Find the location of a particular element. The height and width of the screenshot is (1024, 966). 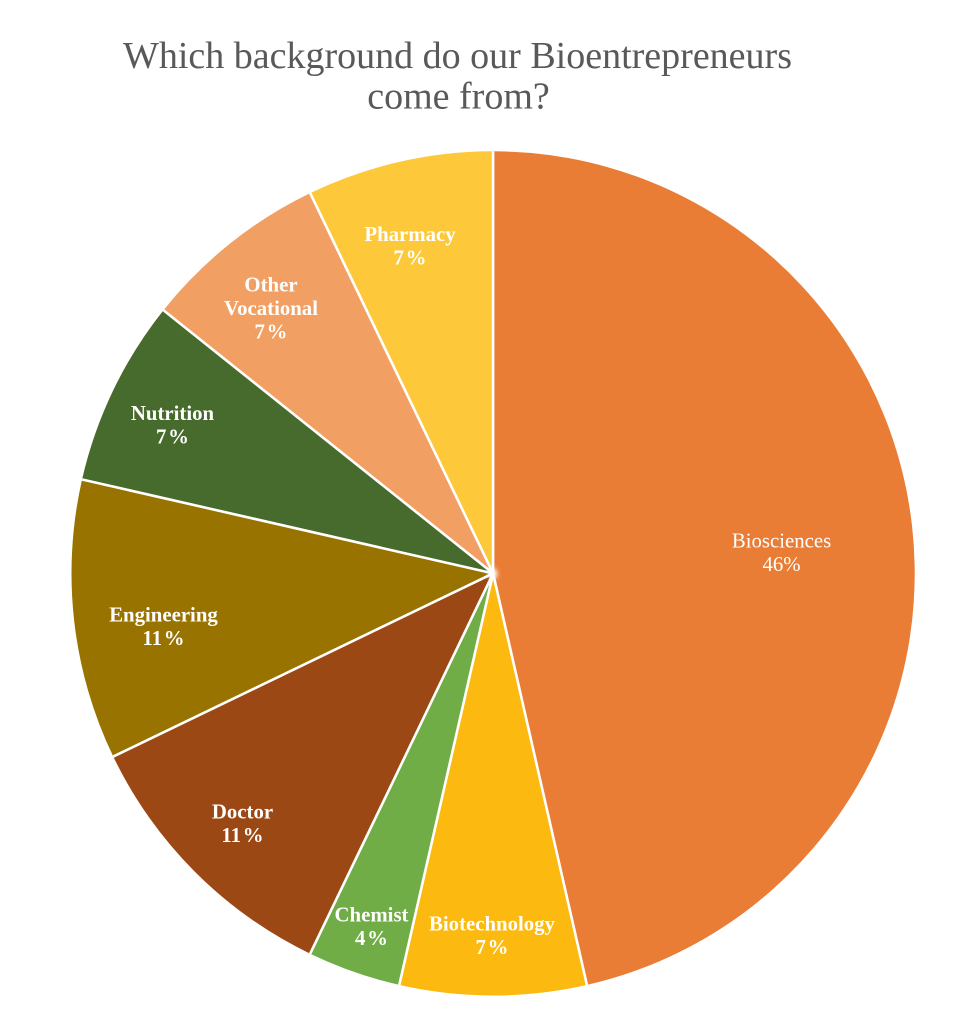

svg-text: Engineering is located at coordinates (163, 615).